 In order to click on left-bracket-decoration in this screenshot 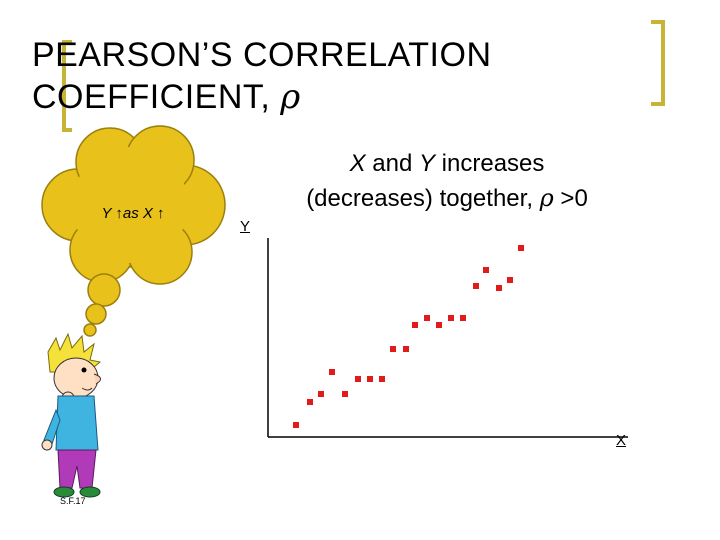, I will do `click(67, 86)`.